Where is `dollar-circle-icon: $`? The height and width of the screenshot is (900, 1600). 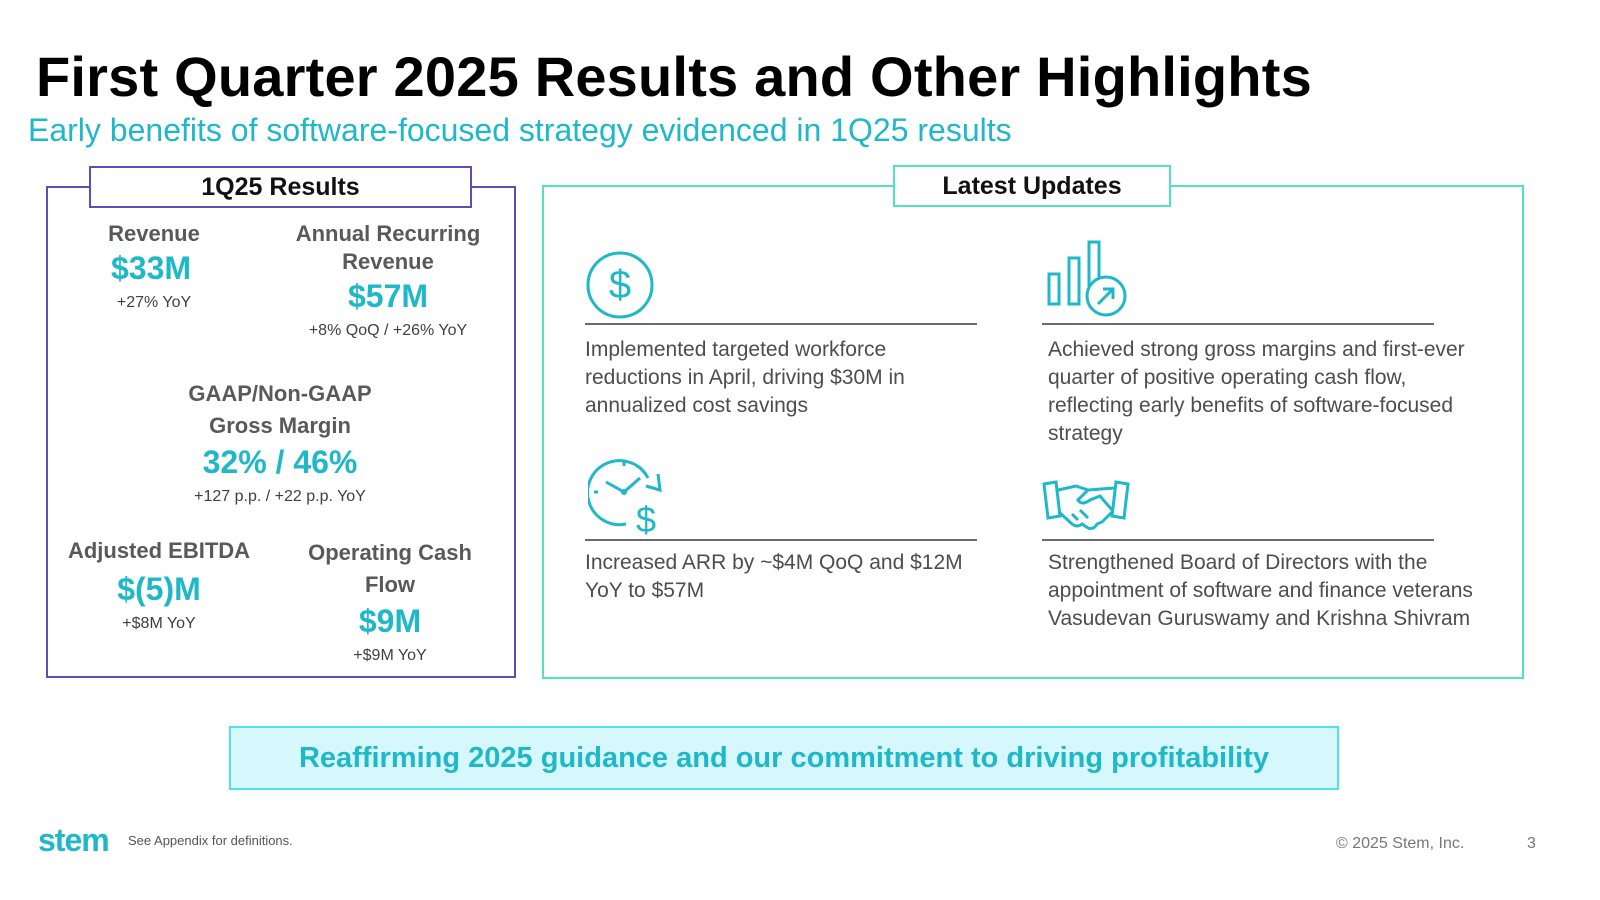 dollar-circle-icon: $ is located at coordinates (620, 285).